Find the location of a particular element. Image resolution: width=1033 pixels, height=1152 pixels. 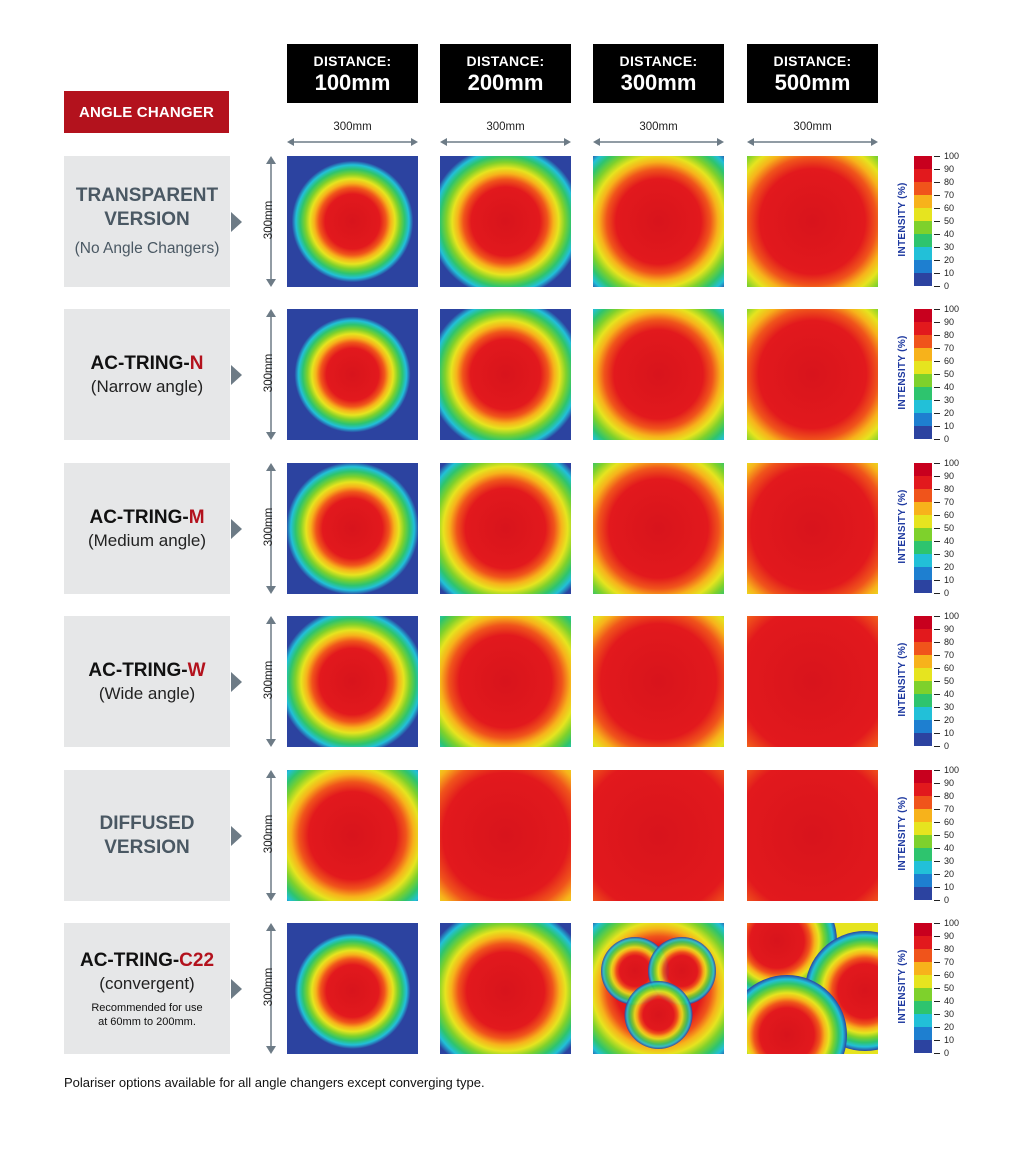

row-title: AC-TRING-N is located at coordinates (147, 363).